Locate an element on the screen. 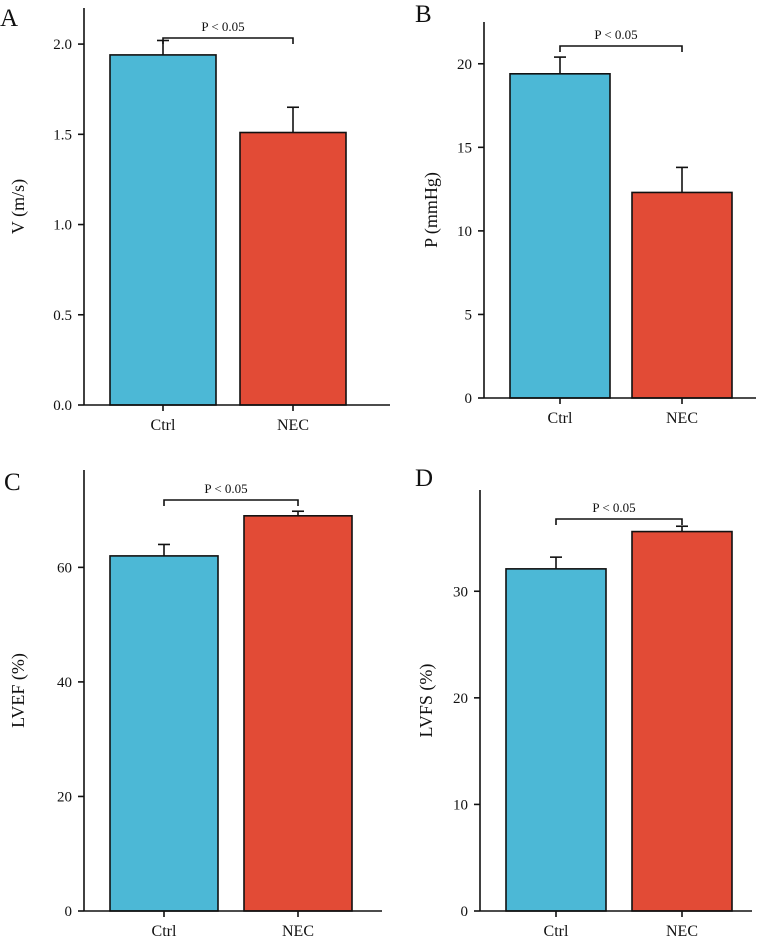 This screenshot has height=945, width=758. y-tick-label: 40 is located at coordinates (64, 683).